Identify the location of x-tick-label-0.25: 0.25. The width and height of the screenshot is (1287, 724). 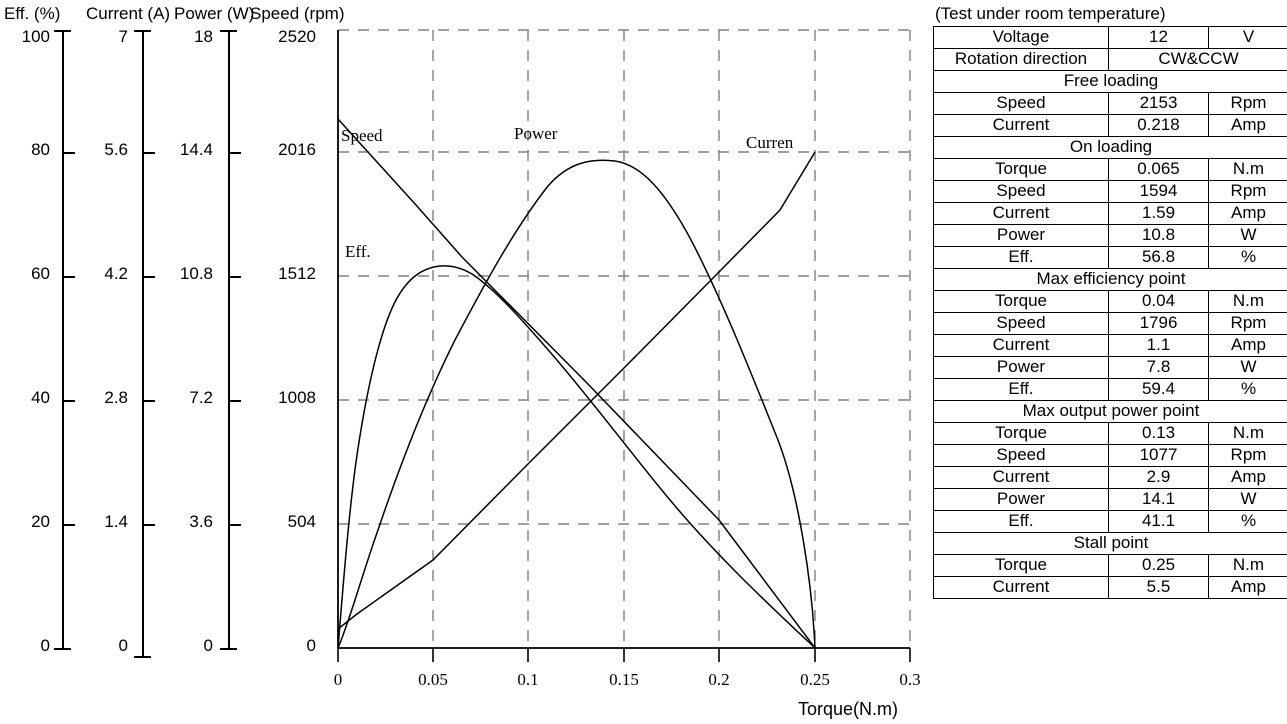
(815, 679).